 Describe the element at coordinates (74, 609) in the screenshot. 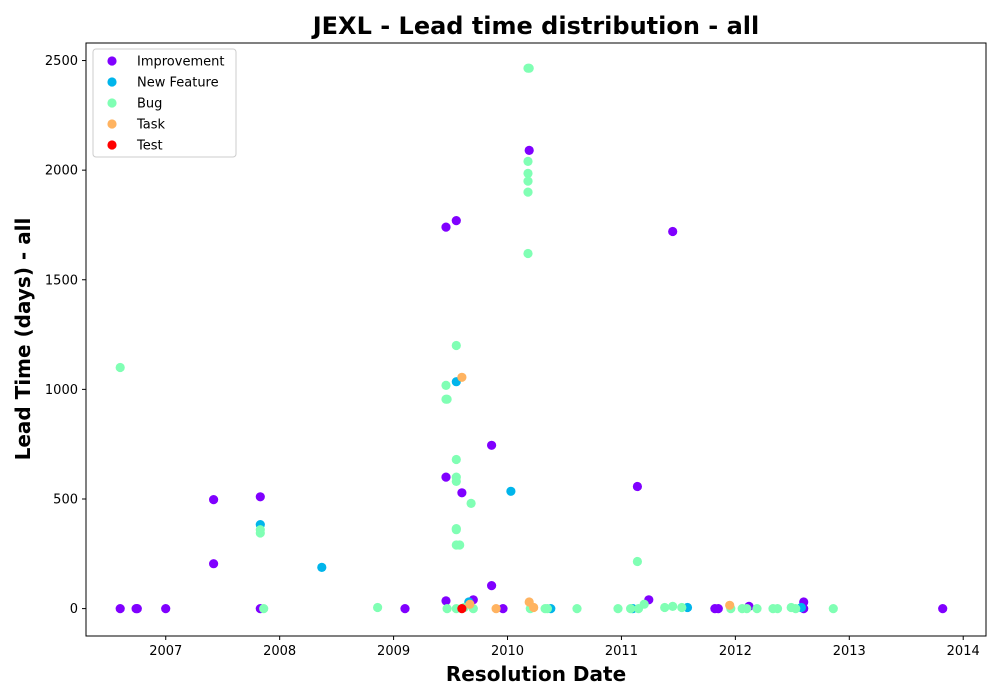

I see `y-tick-label: 0` at that location.